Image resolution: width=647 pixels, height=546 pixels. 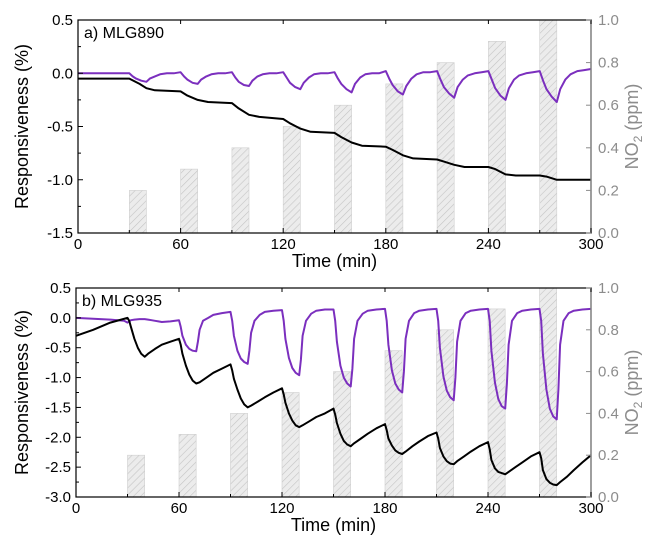 What do you see at coordinates (58, 467) in the screenshot?
I see `y-tick-label: -2.5` at bounding box center [58, 467].